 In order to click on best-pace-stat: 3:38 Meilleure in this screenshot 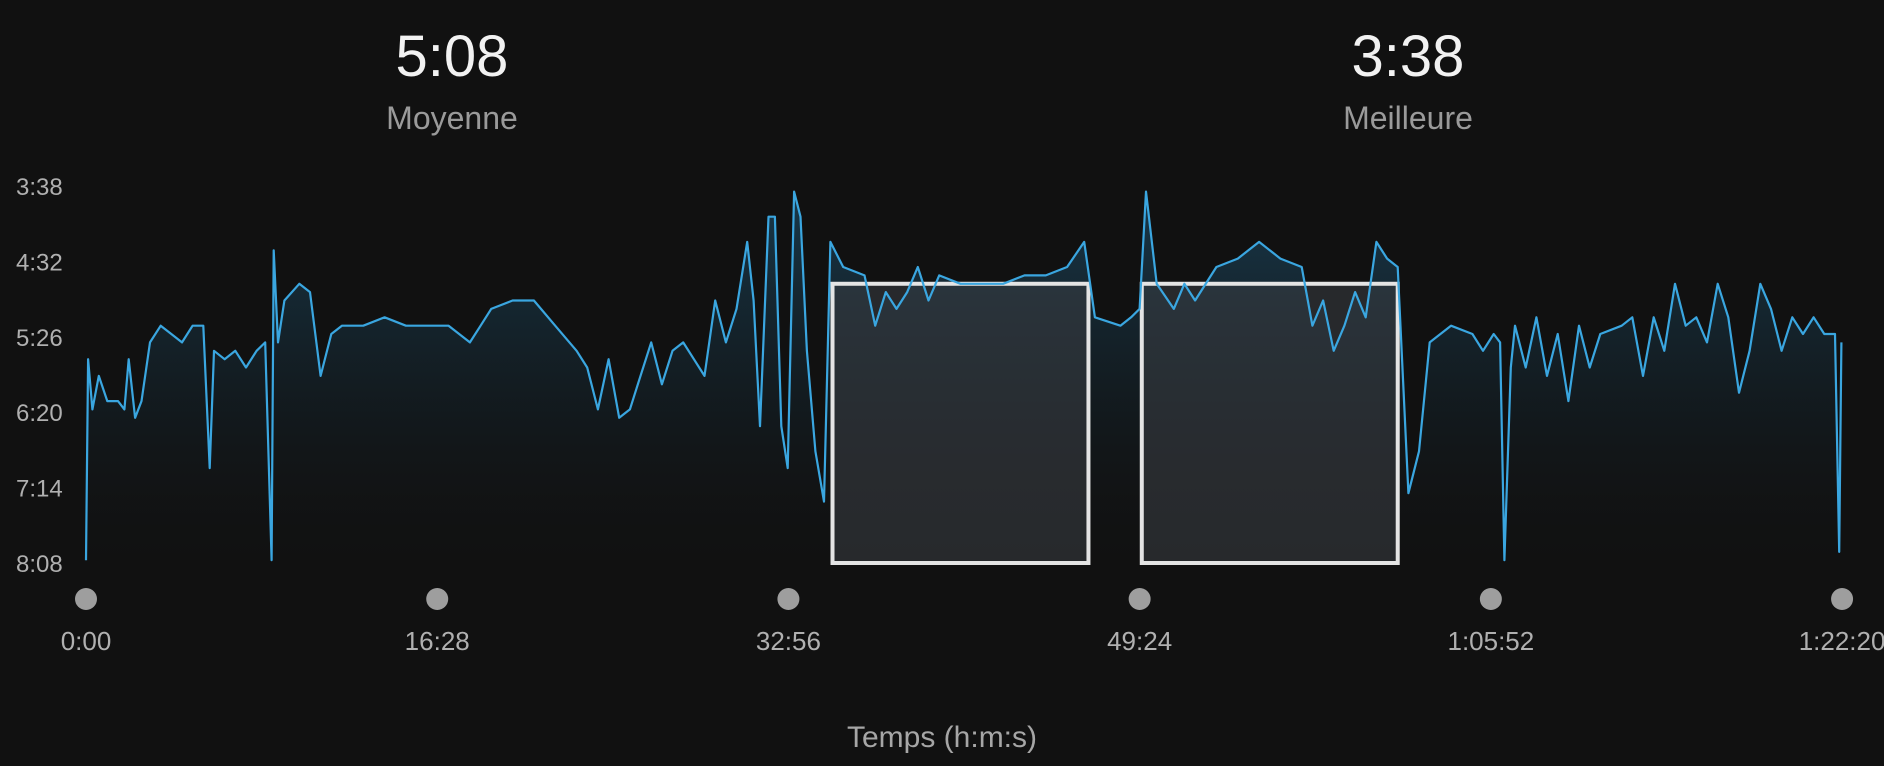, I will do `click(1408, 81)`.